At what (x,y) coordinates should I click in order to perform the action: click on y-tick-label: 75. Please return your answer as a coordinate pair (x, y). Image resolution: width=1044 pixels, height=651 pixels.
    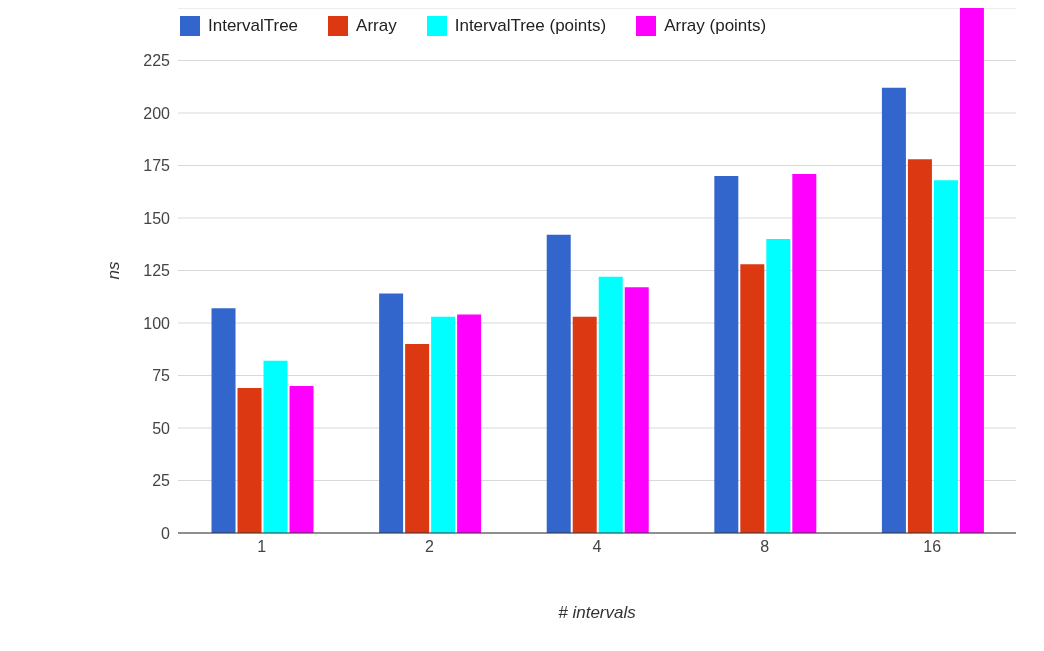
    Looking at the image, I should click on (161, 376).